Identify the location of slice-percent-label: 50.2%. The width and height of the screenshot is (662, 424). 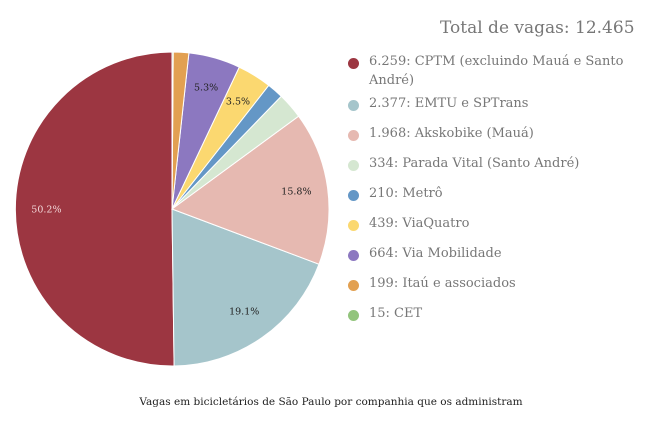
(46, 209).